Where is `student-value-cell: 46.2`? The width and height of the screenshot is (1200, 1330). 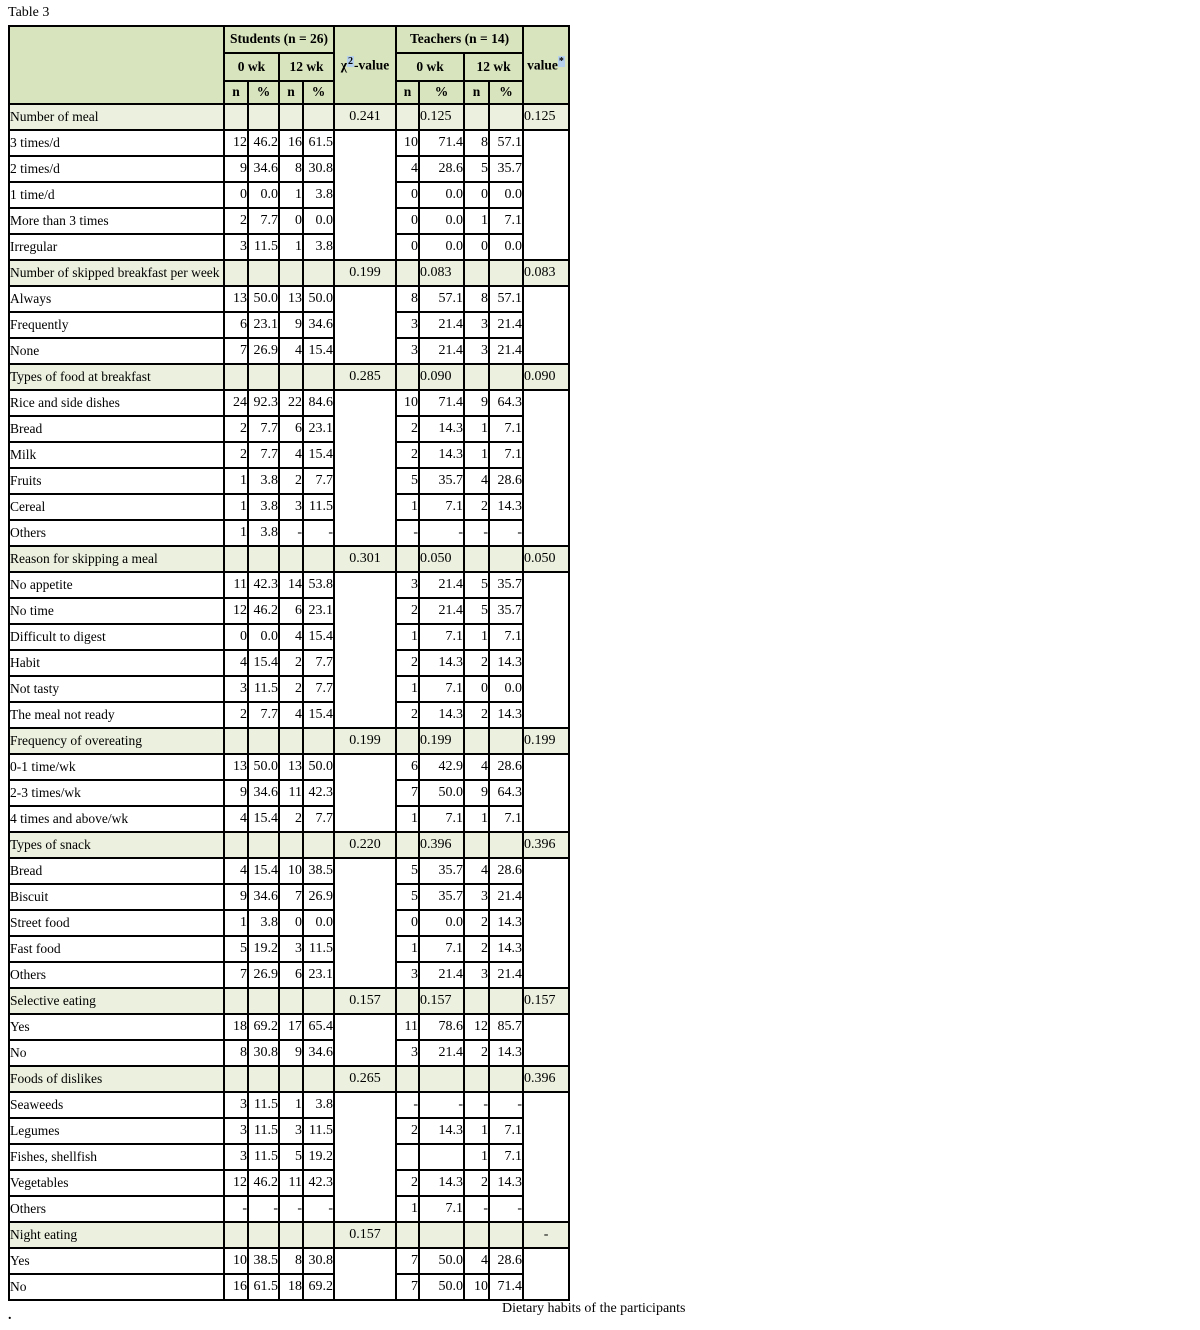 student-value-cell: 46.2 is located at coordinates (263, 1183).